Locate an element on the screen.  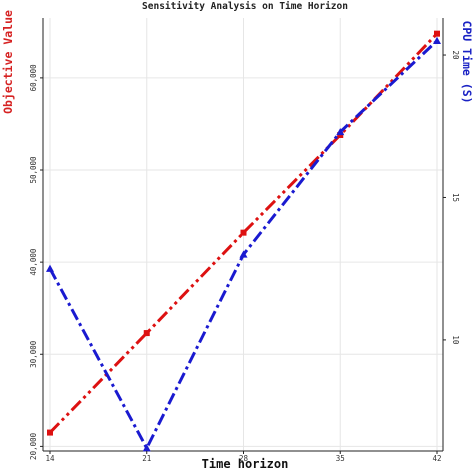
x-tick-label-0: 14 is located at coordinates (50, 458).